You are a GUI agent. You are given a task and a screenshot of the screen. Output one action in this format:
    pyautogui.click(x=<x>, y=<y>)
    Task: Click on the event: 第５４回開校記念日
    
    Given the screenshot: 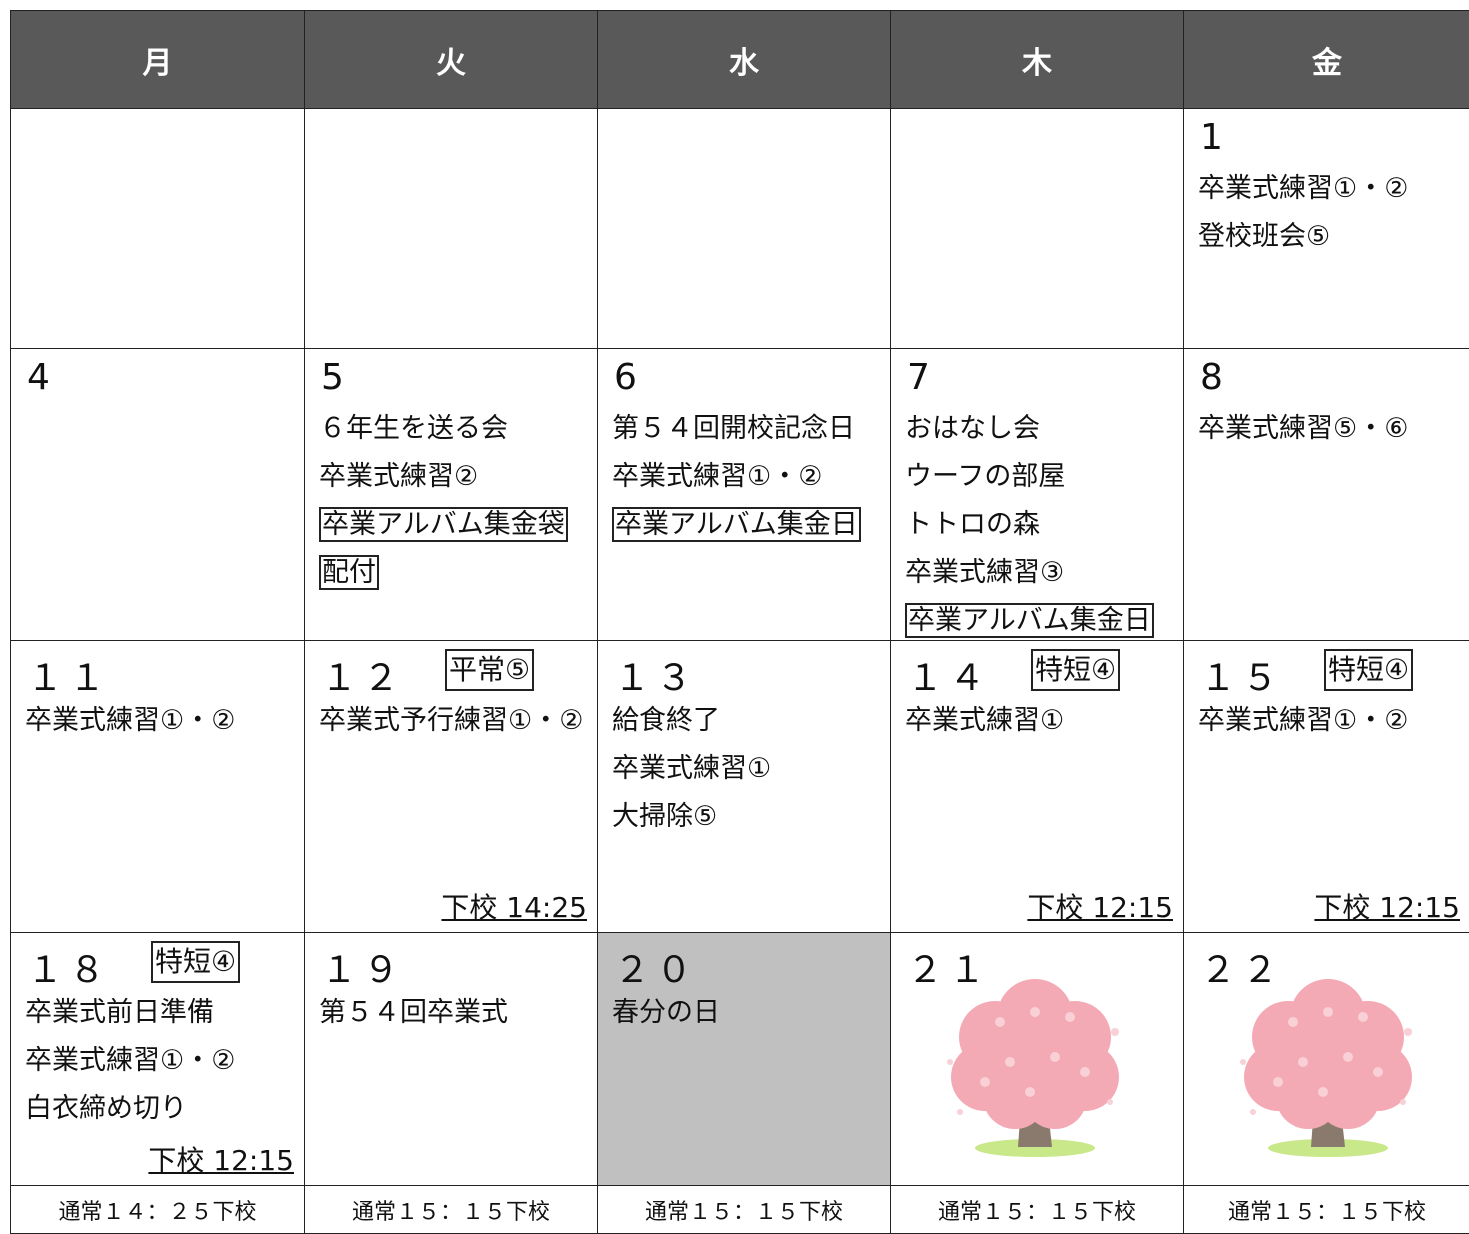 What is the action you would take?
    pyautogui.click(x=733, y=428)
    